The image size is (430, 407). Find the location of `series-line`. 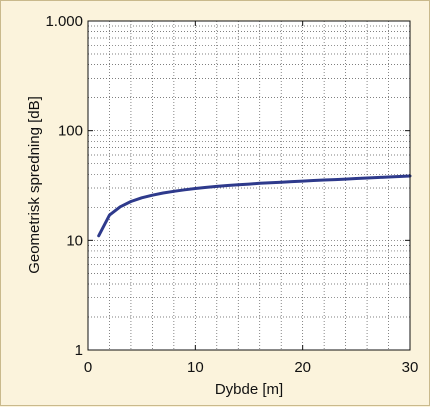

series-line is located at coordinates (254, 206).